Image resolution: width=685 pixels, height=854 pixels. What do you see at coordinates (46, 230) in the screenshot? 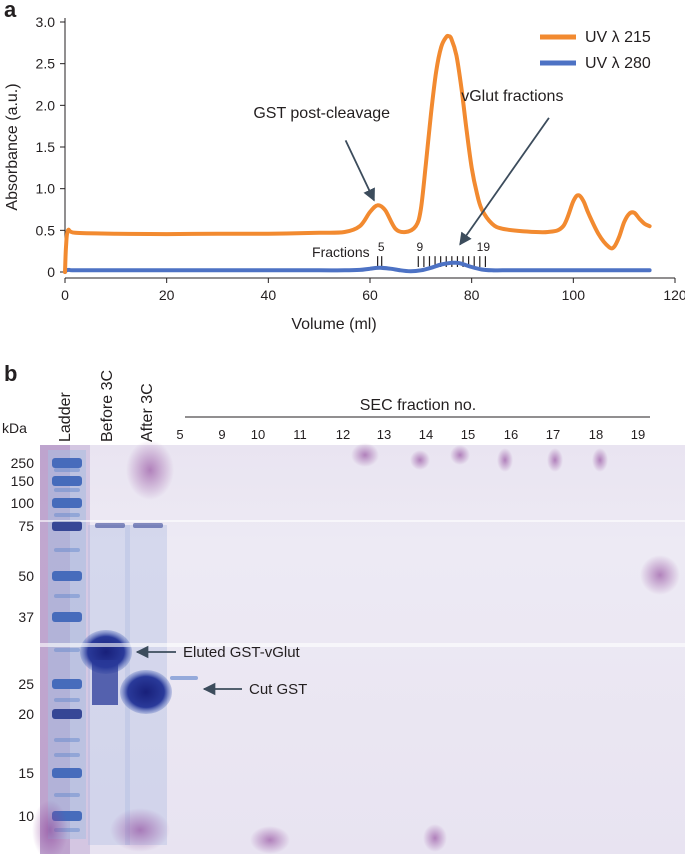
I see `y-tick-label: 0.5` at bounding box center [46, 230].